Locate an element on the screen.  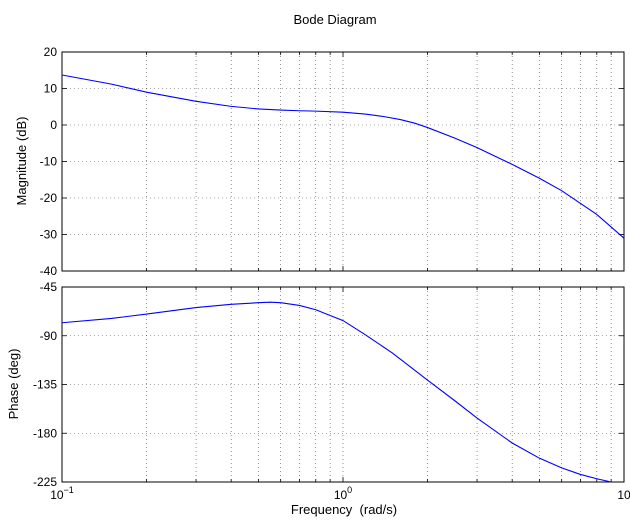
y-tick-label: -225 is located at coordinates (45, 482).